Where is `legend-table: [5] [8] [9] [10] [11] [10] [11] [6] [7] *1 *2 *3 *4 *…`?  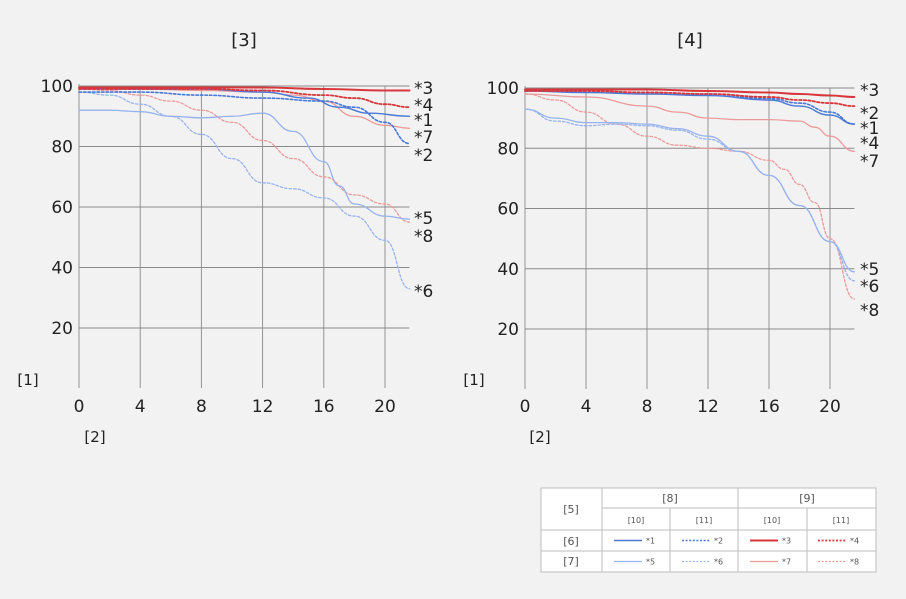
legend-table: [5] [8] [9] [10] [11] [10] [11] [6] [7] *1 *2 *3 *4 *… is located at coordinates (708, 530).